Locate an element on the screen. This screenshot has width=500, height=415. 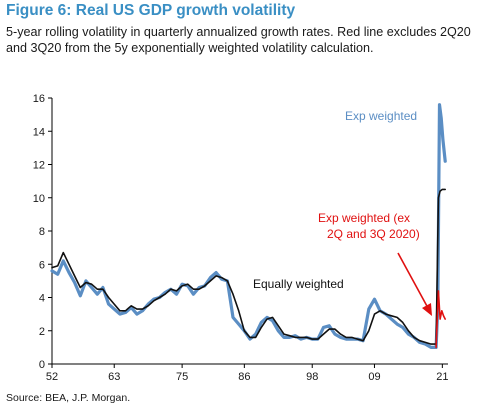
series-line-exp-weighted-ex is located at coordinates (440, 319).